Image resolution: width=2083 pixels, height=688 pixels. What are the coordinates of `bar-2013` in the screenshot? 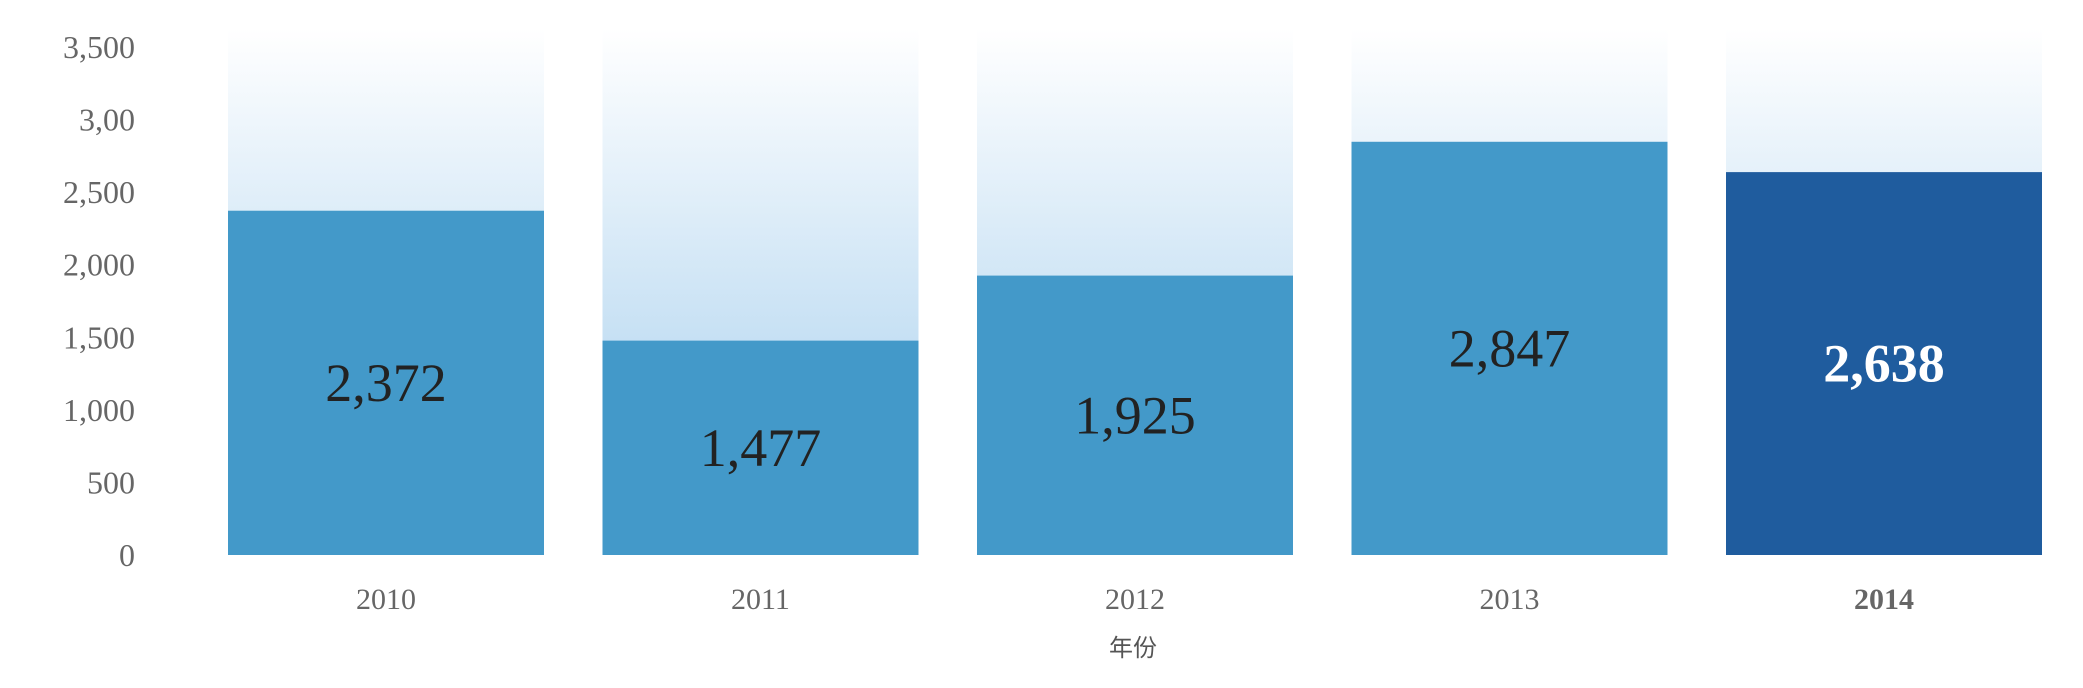 It's located at (1509, 348).